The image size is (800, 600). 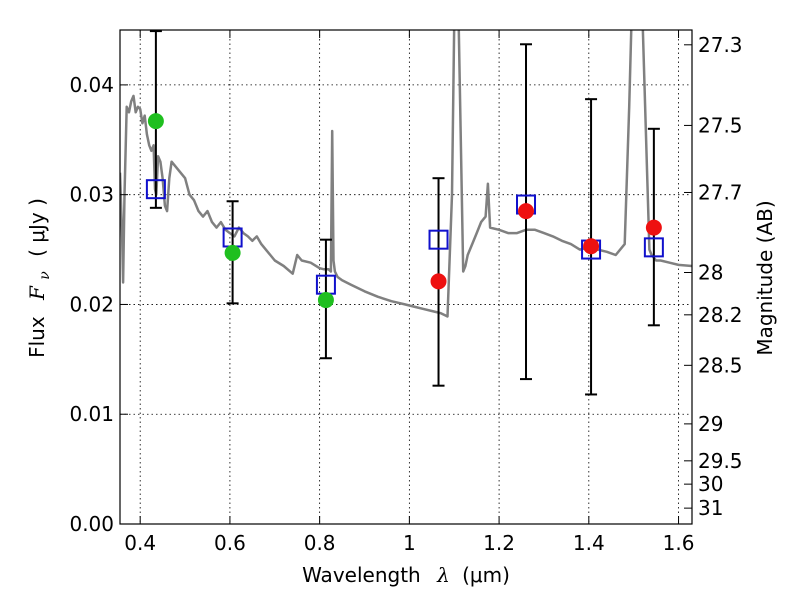 What do you see at coordinates (409, 543) in the screenshot?
I see `x-tick-label: 1` at bounding box center [409, 543].